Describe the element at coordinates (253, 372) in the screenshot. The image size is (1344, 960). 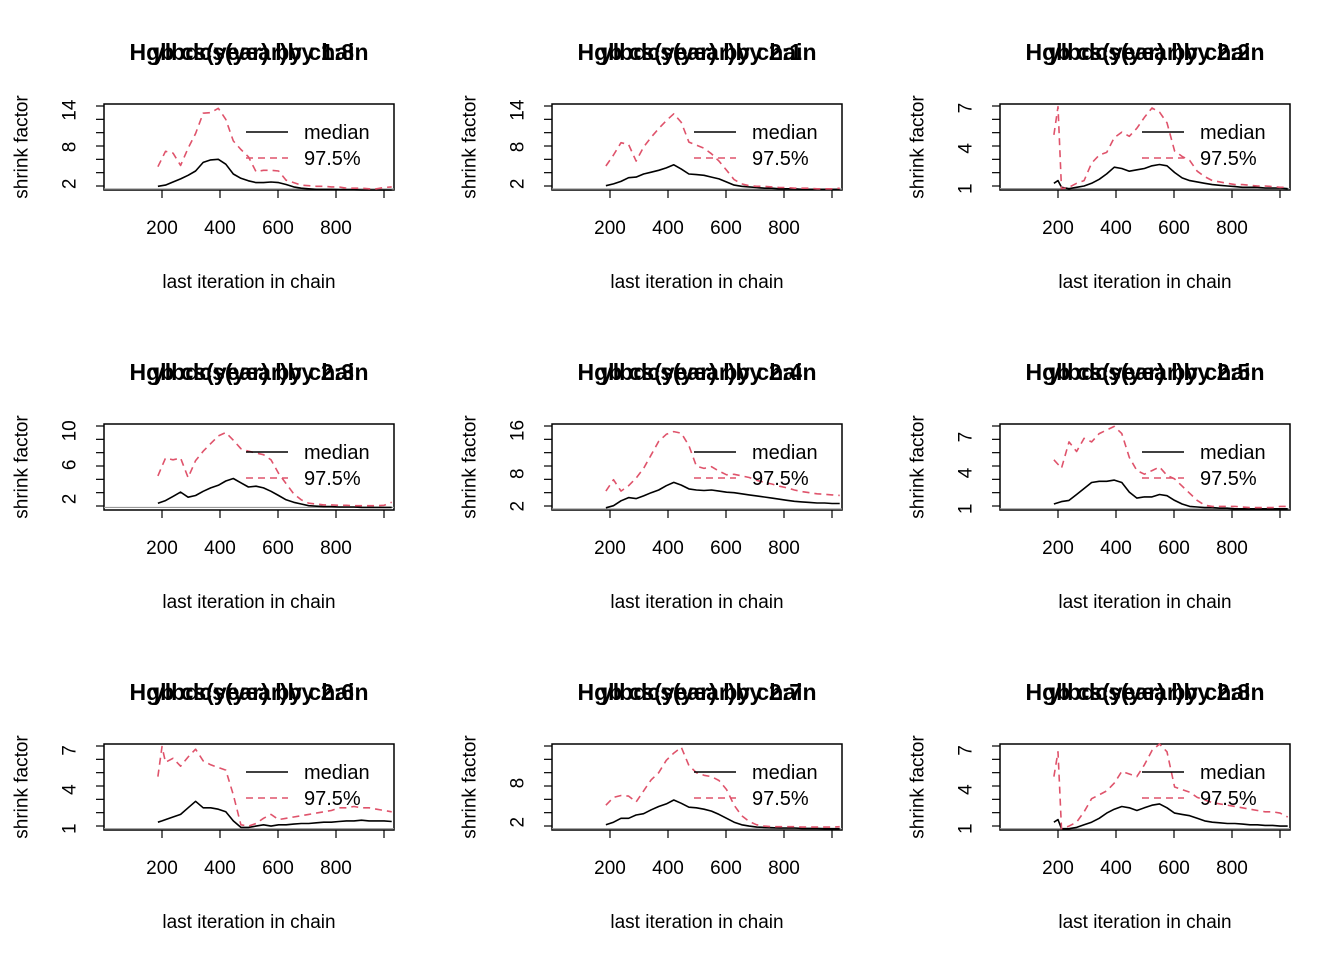
I see `chart-title-overlap: ylbdcs(year)by 2:3` at that location.